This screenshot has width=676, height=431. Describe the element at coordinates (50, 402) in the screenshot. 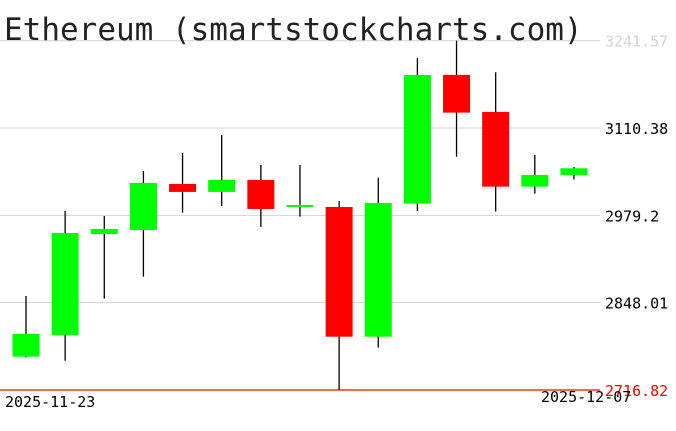

I see `x-tick-label: 2025-11-23` at that location.